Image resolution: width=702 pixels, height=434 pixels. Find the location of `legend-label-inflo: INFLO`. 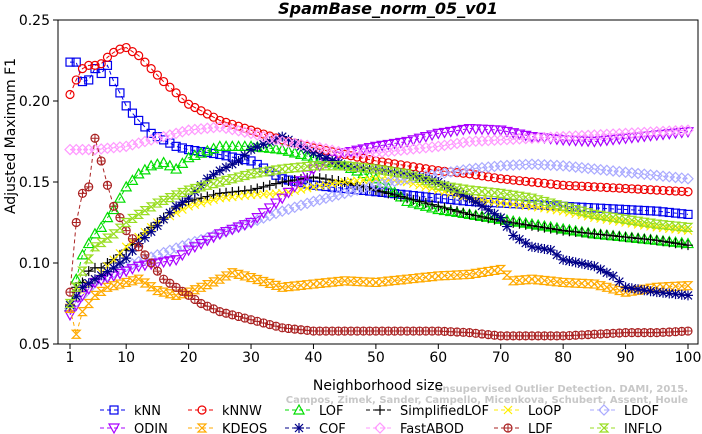

legend-label-inflo: INFLO is located at coordinates (643, 428).